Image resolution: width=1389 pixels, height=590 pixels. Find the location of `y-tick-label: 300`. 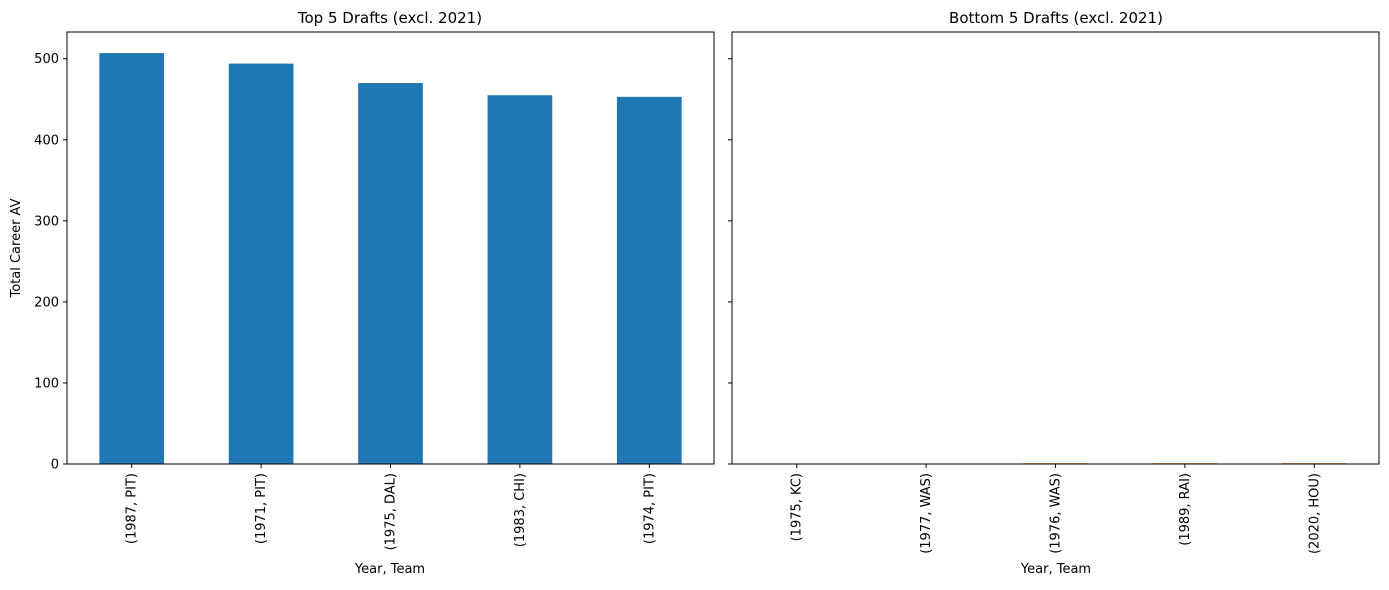

y-tick-label: 300 is located at coordinates (46, 221).